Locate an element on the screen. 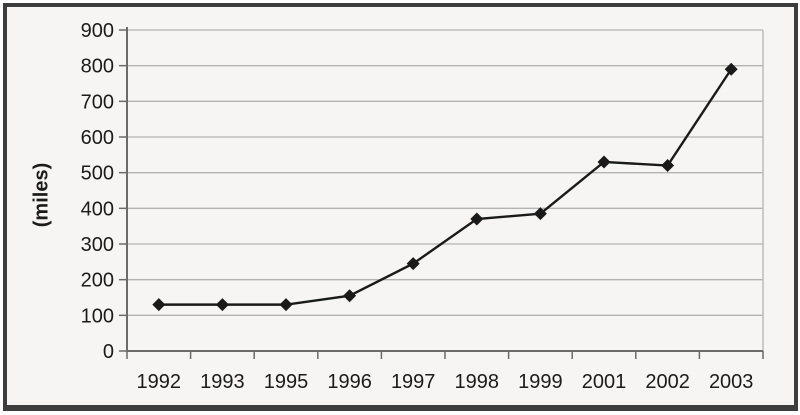 The image size is (800, 415). y-tick-label: 200 is located at coordinates (97, 281).